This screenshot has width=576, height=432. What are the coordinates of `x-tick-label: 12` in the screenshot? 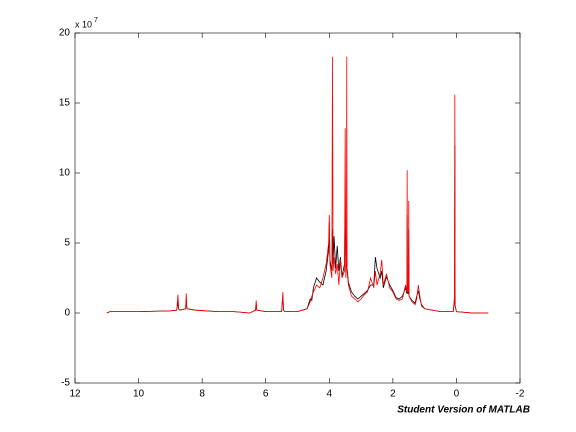 It's located at (75, 394).